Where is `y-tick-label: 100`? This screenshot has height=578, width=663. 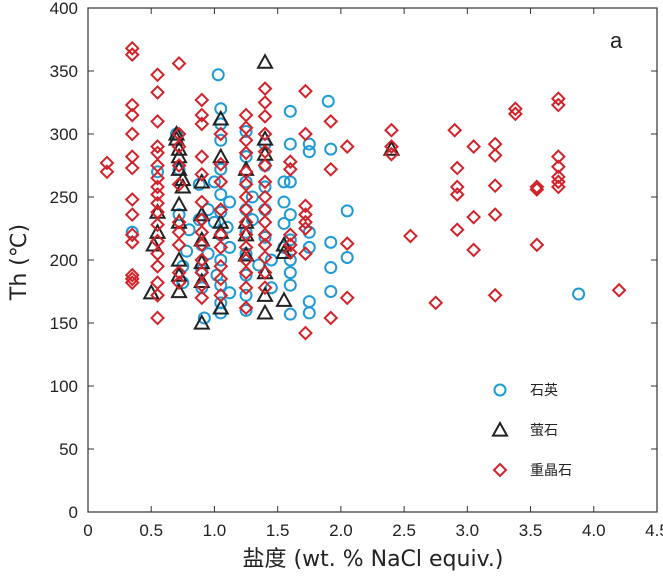 y-tick-label: 100 is located at coordinates (64, 386).